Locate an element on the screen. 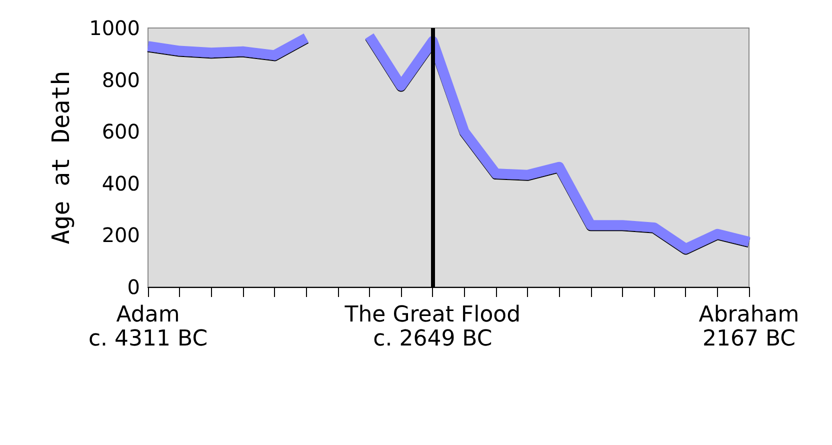 Image resolution: width=832 pixels, height=445 pixels. y-tick-label: 200 is located at coordinates (121, 235).